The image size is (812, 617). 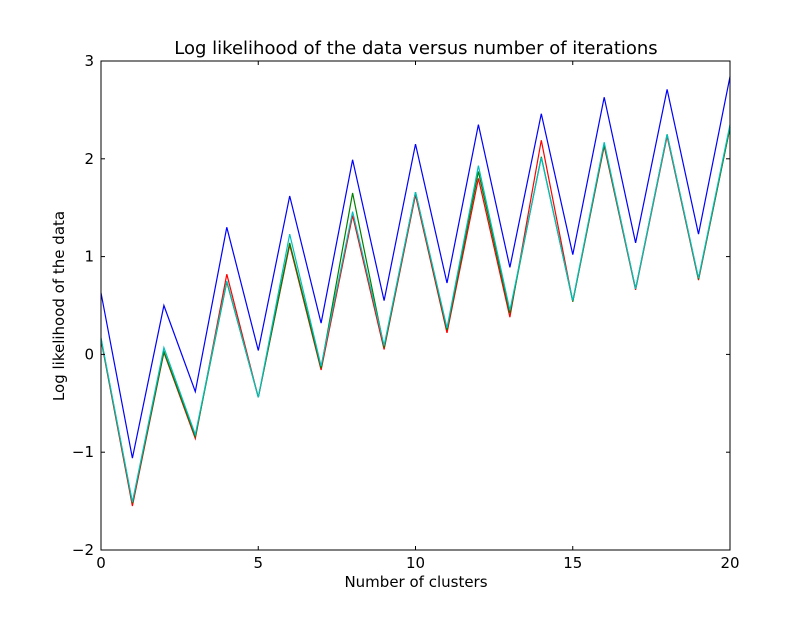 I want to click on y-tick-label: −2, so click(x=83, y=550).